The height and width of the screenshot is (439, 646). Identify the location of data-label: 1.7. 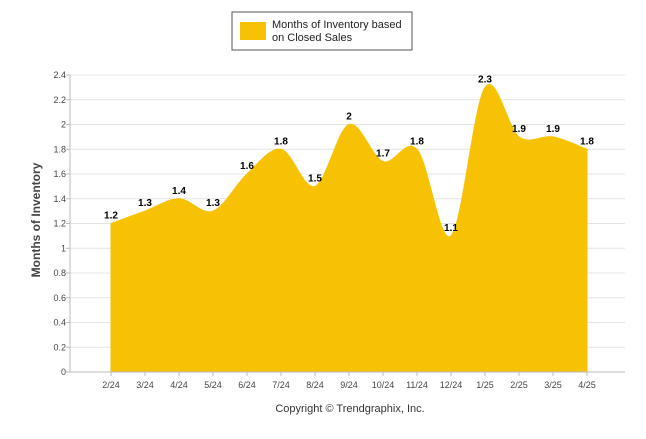
(383, 154).